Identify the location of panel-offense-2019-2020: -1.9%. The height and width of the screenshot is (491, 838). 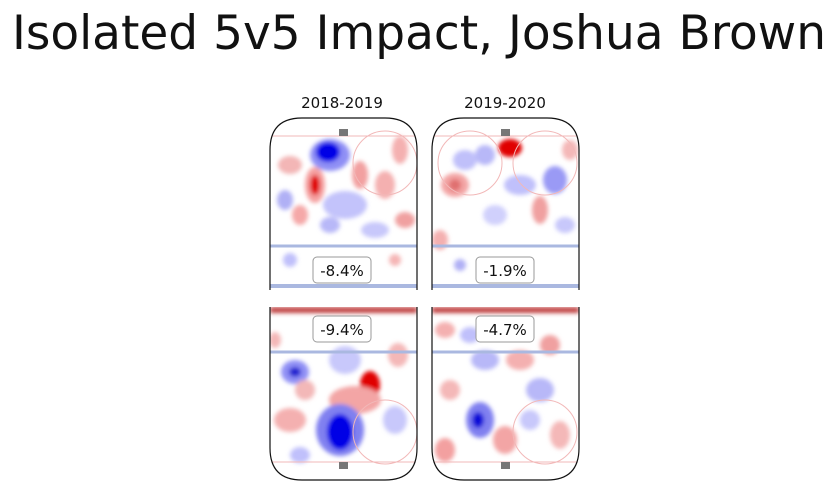
(505, 203).